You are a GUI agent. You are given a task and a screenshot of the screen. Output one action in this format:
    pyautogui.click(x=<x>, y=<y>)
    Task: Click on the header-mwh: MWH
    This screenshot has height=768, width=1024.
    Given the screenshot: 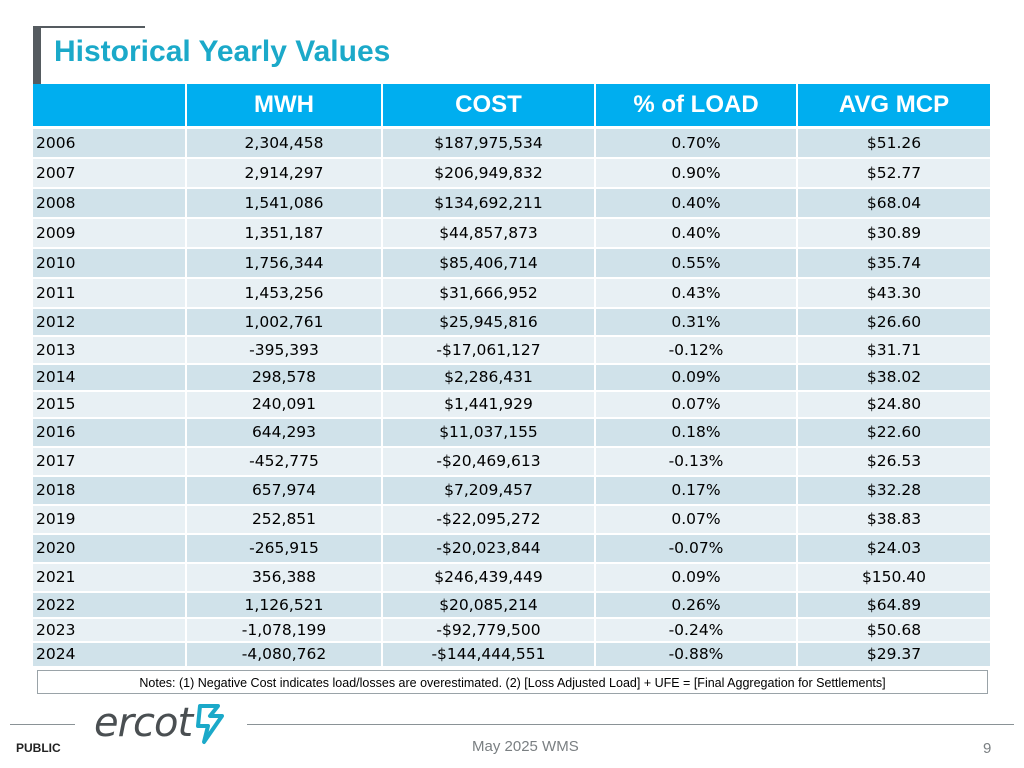 What is the action you would take?
    pyautogui.click(x=284, y=106)
    